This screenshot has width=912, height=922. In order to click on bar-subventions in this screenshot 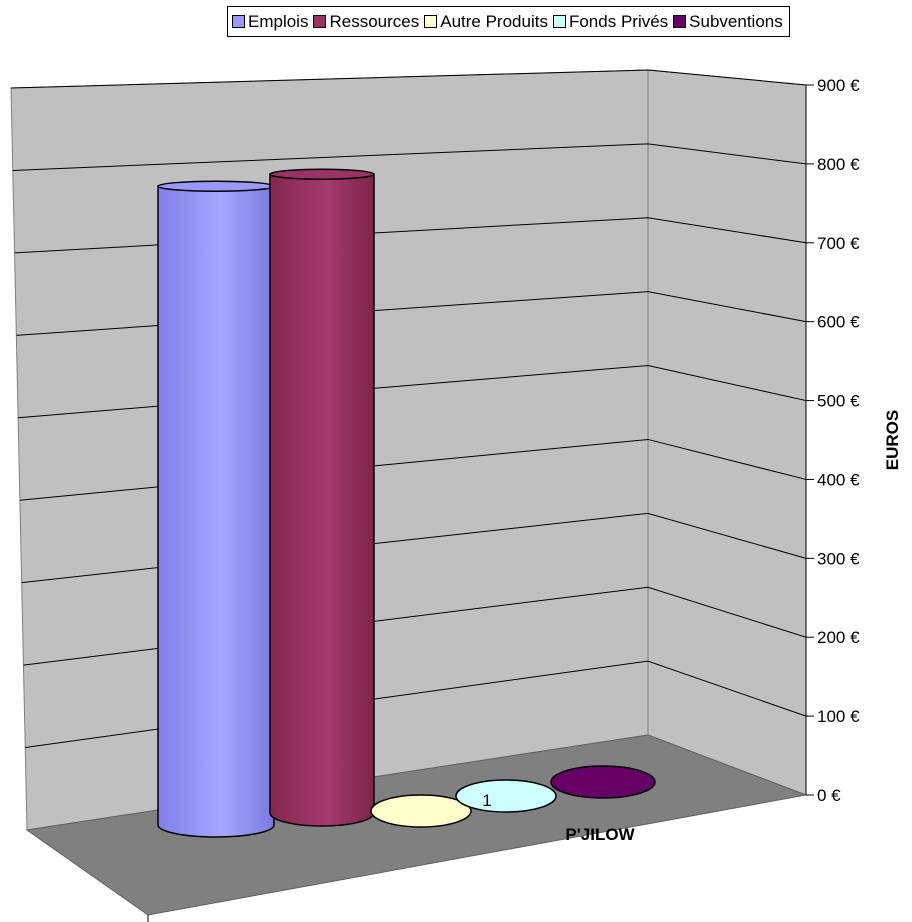, I will do `click(603, 782)`.